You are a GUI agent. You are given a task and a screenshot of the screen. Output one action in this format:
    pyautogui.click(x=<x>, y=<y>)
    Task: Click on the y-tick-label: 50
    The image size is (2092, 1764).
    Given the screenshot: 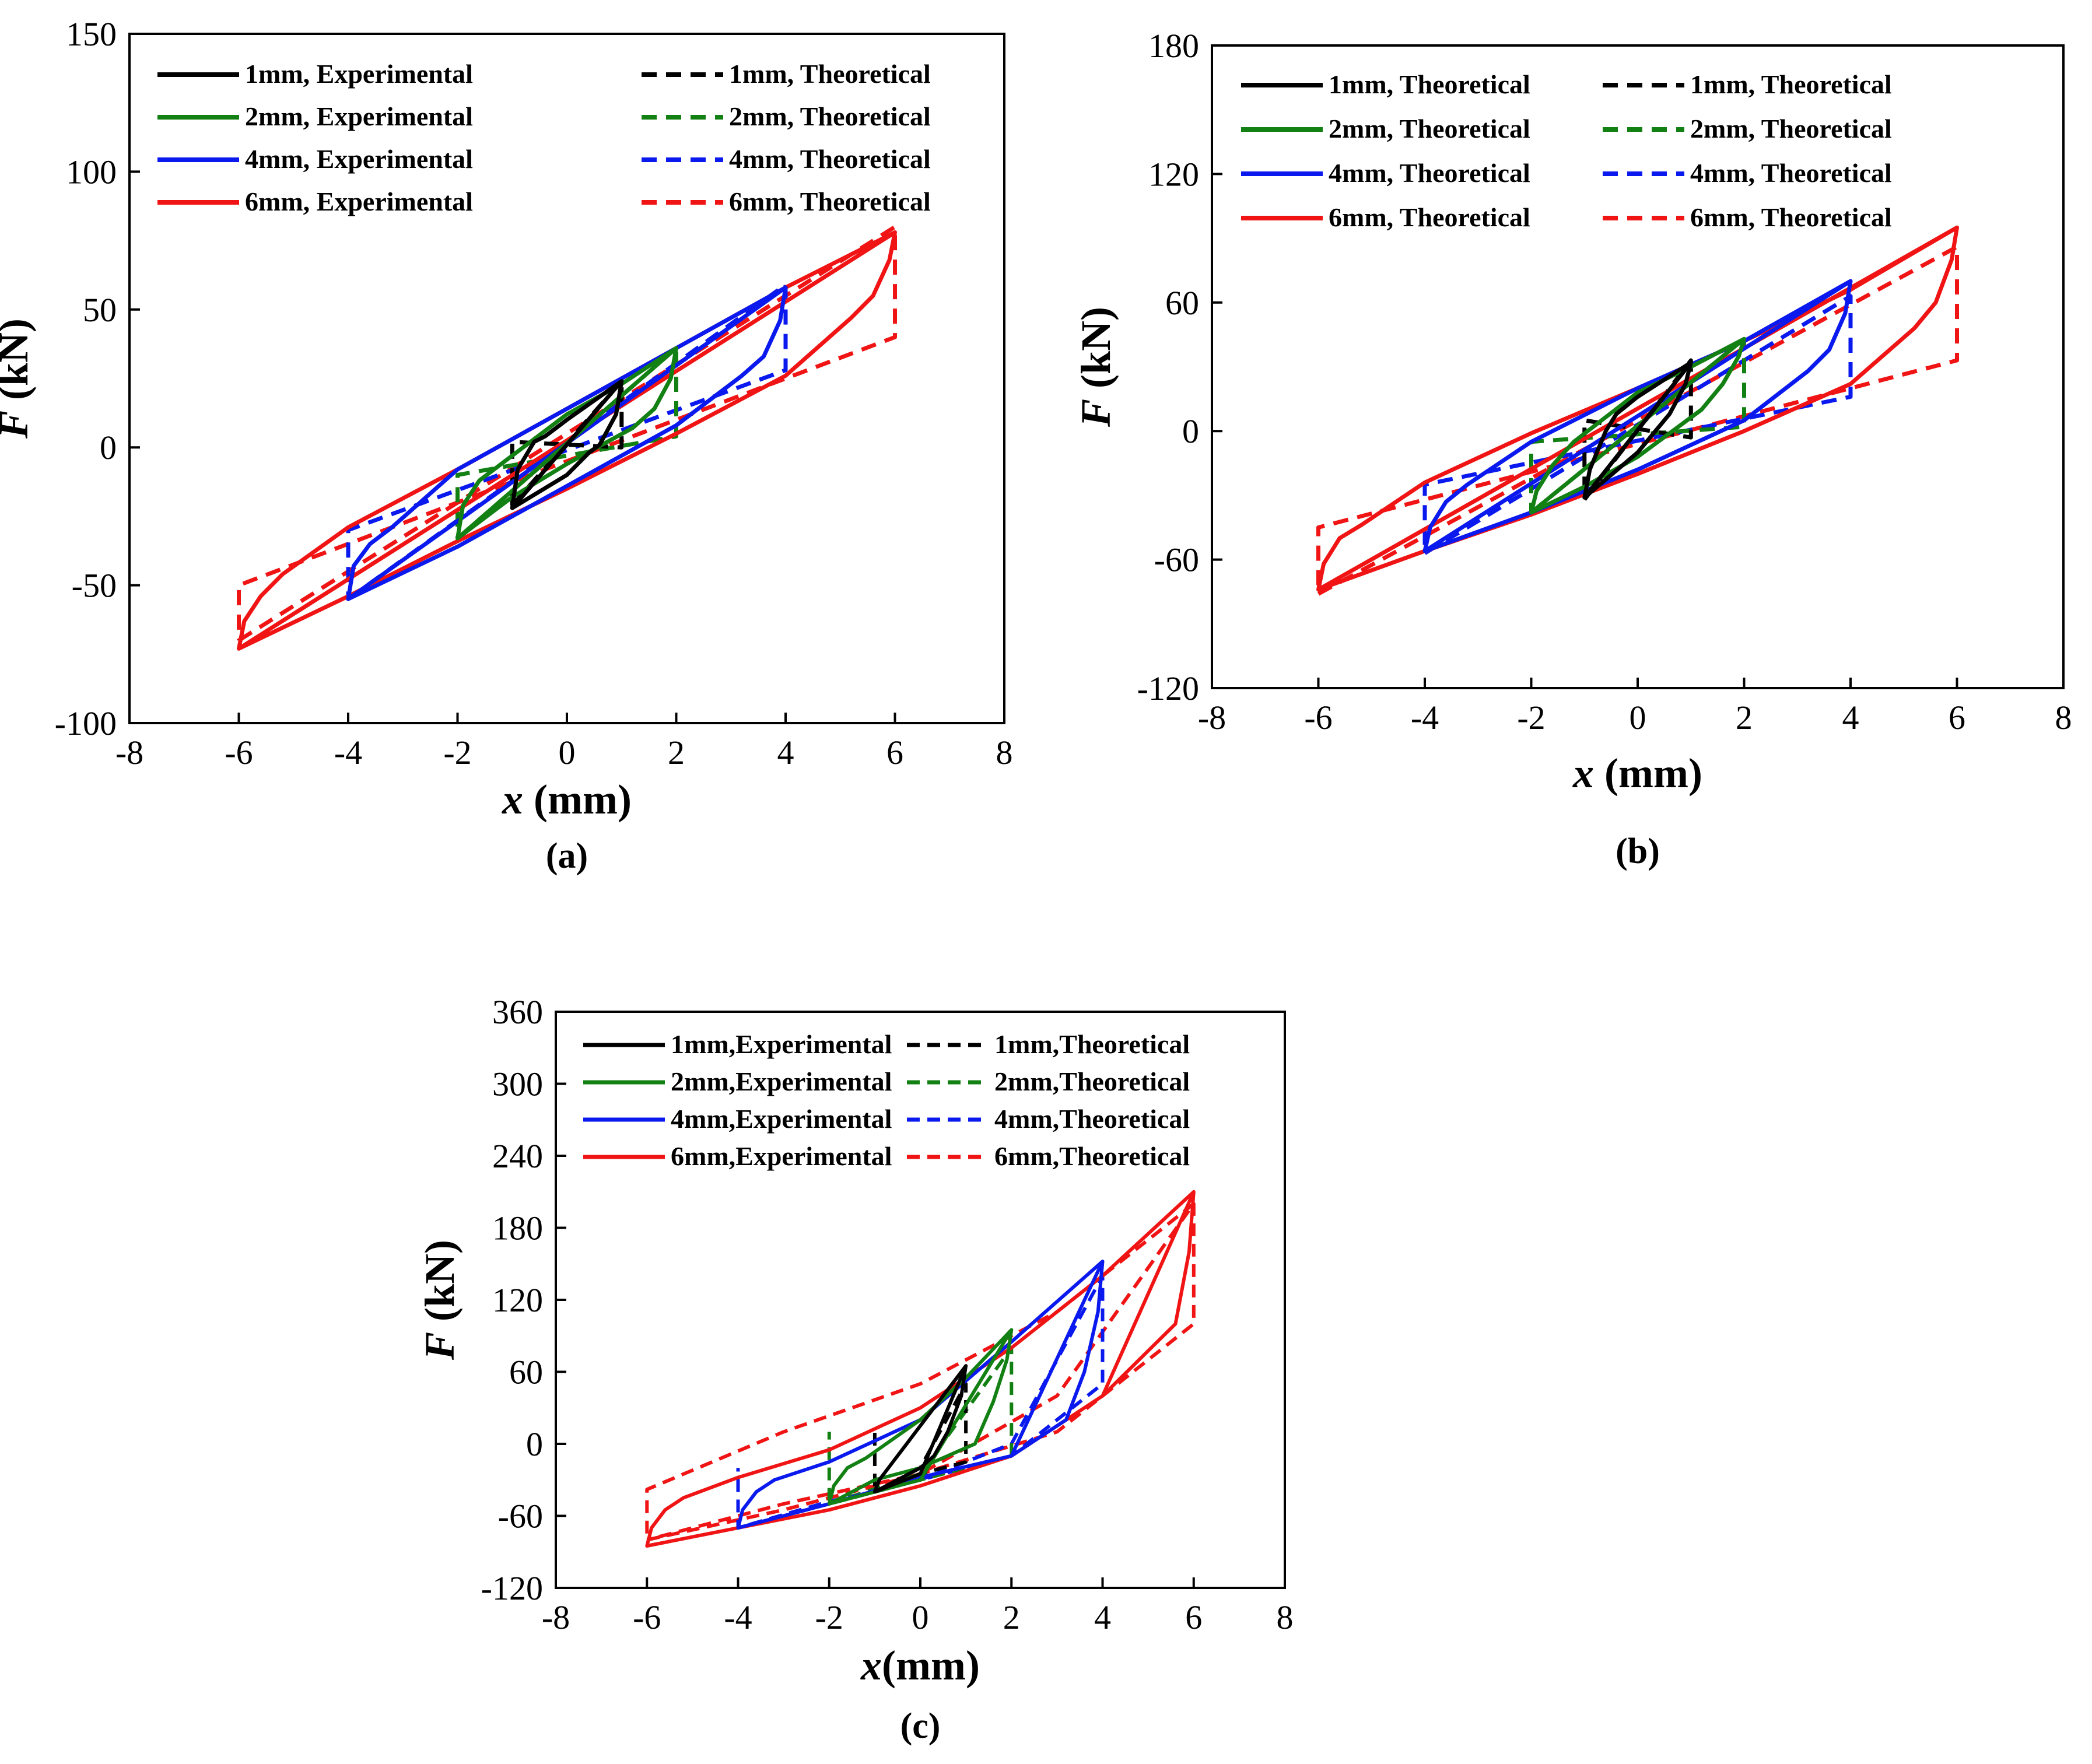 What is the action you would take?
    pyautogui.click(x=100, y=310)
    